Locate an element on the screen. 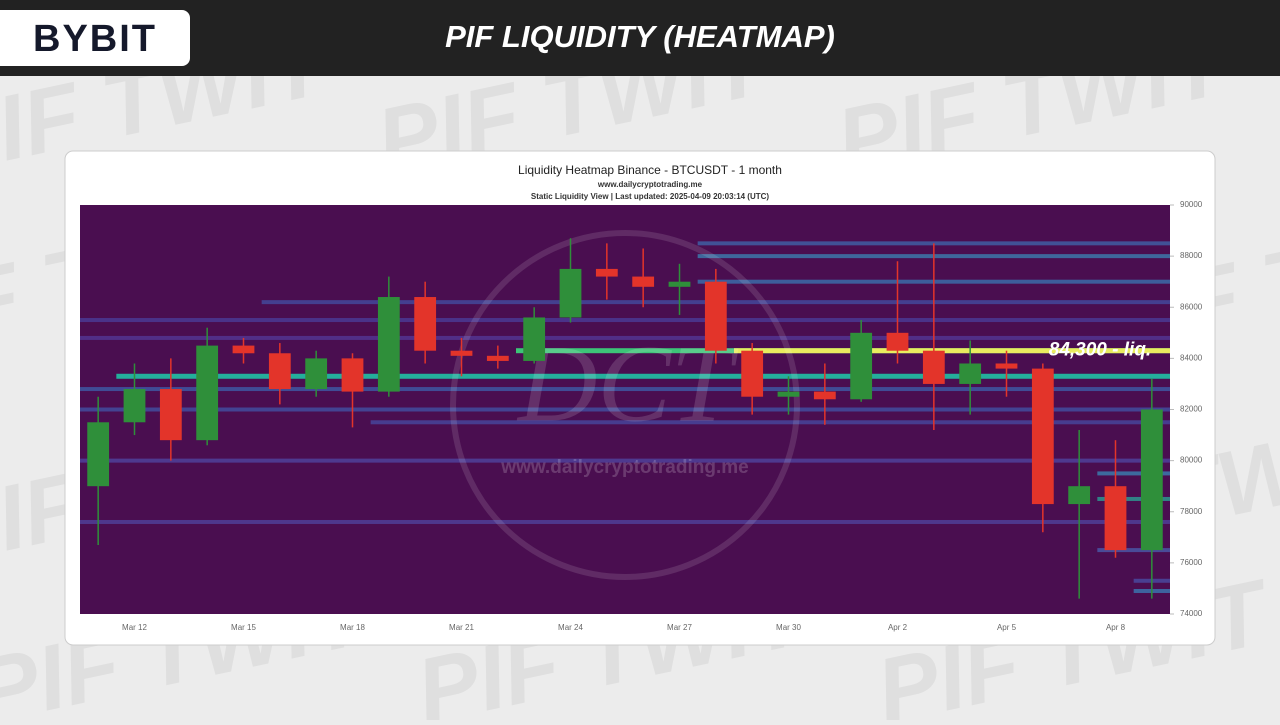 The width and height of the screenshot is (1280, 725). x-tick-label: Mar 18 is located at coordinates (352, 627).